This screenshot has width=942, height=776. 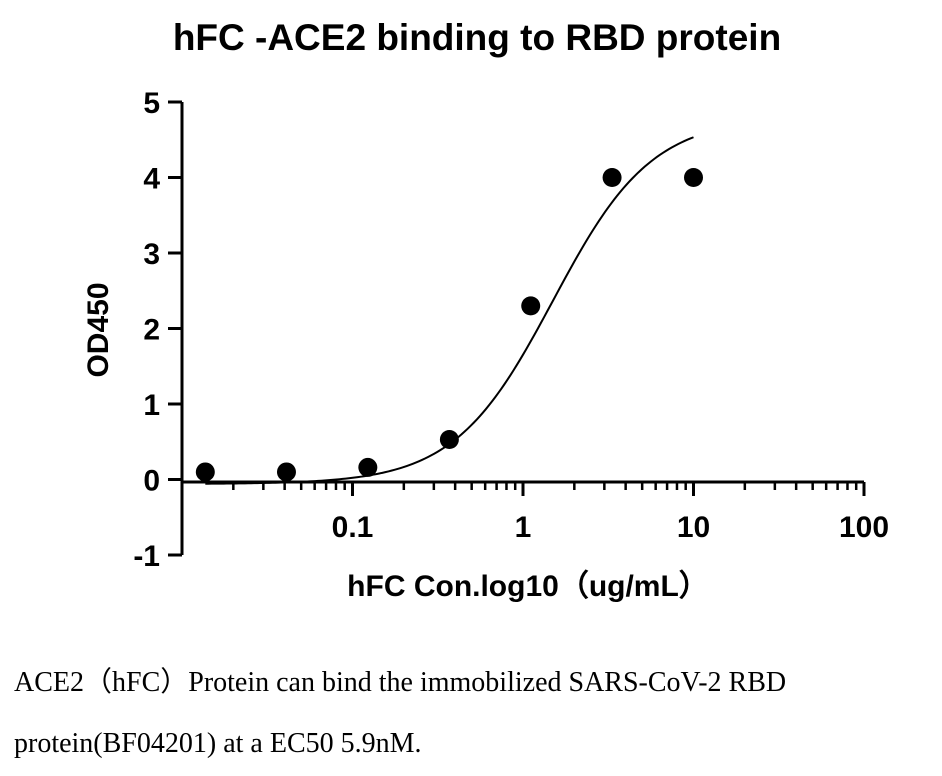 I want to click on x-tick-label: 0.1, so click(x=353, y=527).